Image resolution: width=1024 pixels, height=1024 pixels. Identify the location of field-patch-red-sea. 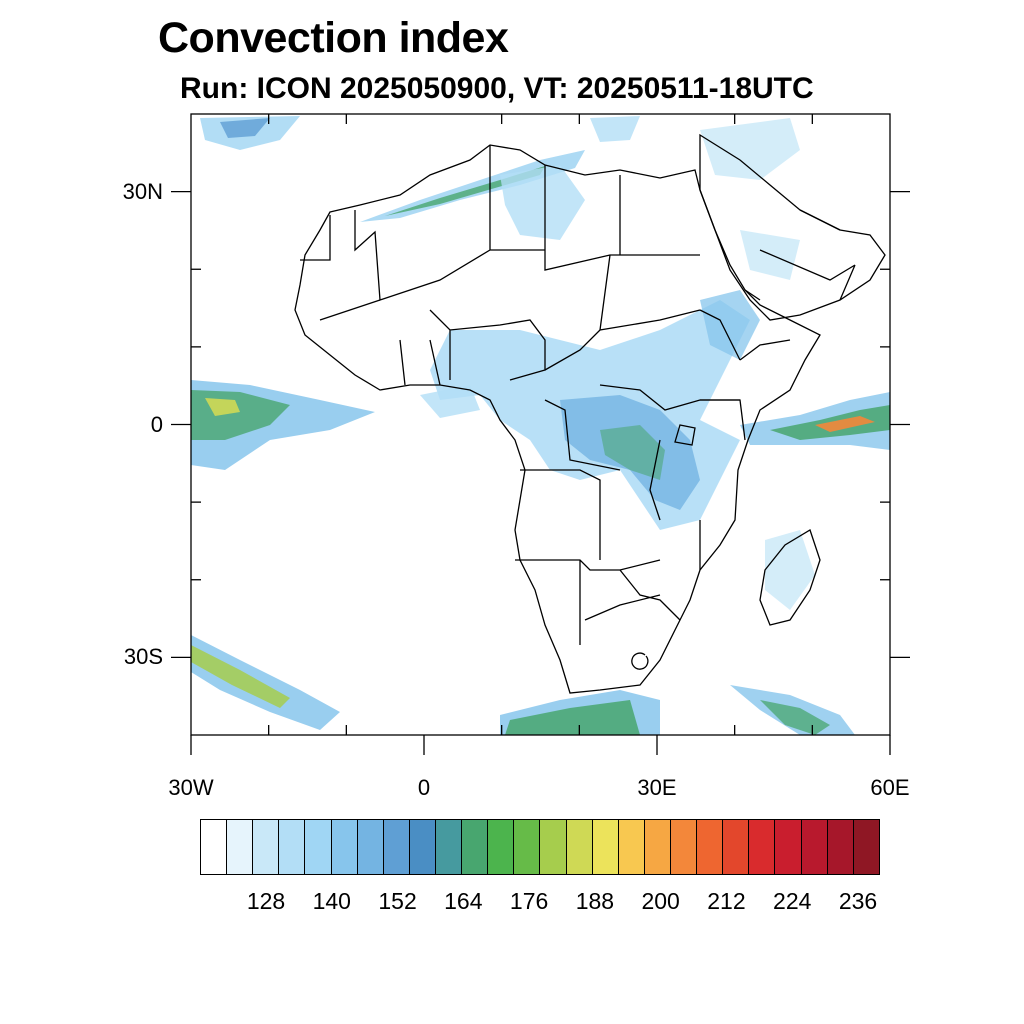
(750, 149).